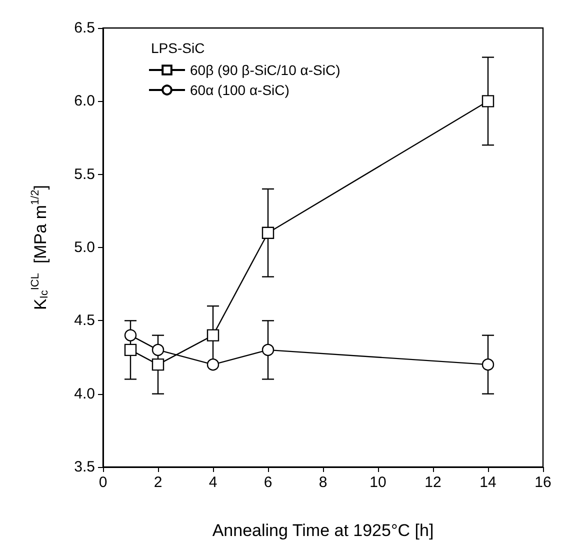  I want to click on x-tick-label: 10, so click(378, 482).